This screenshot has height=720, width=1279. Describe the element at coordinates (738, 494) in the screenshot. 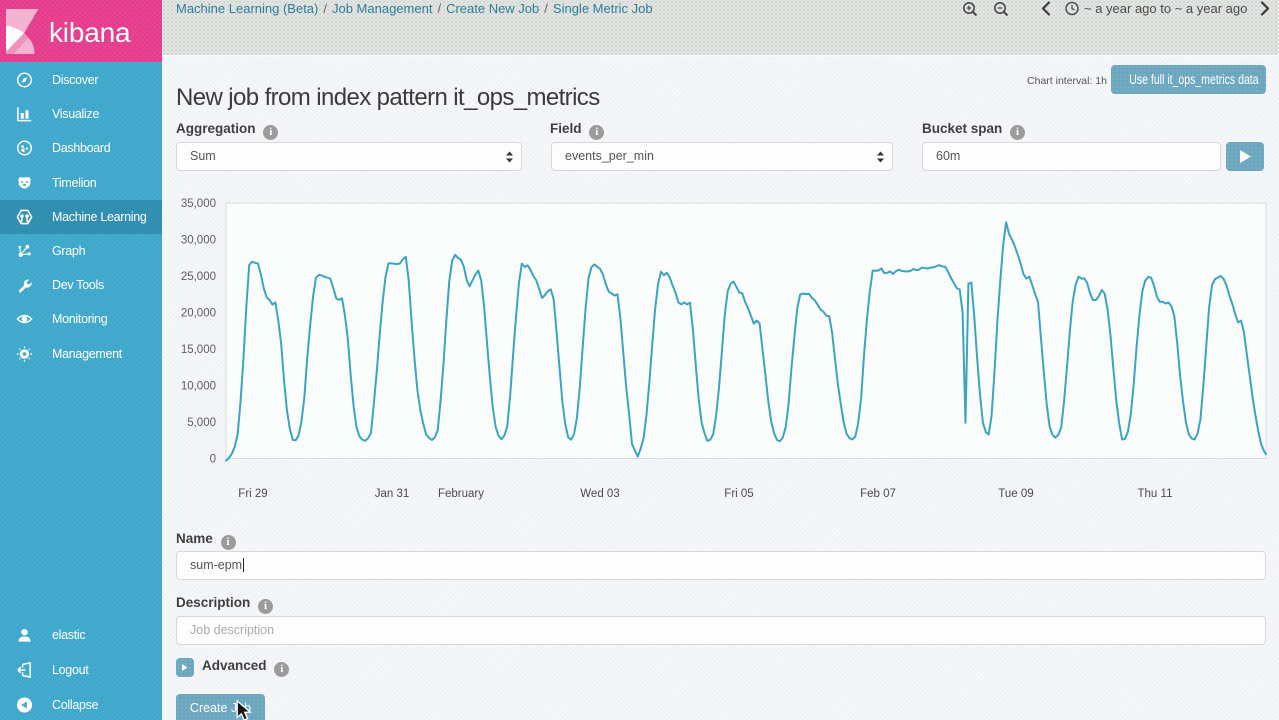

I see `svg-text: Fri 05` at that location.